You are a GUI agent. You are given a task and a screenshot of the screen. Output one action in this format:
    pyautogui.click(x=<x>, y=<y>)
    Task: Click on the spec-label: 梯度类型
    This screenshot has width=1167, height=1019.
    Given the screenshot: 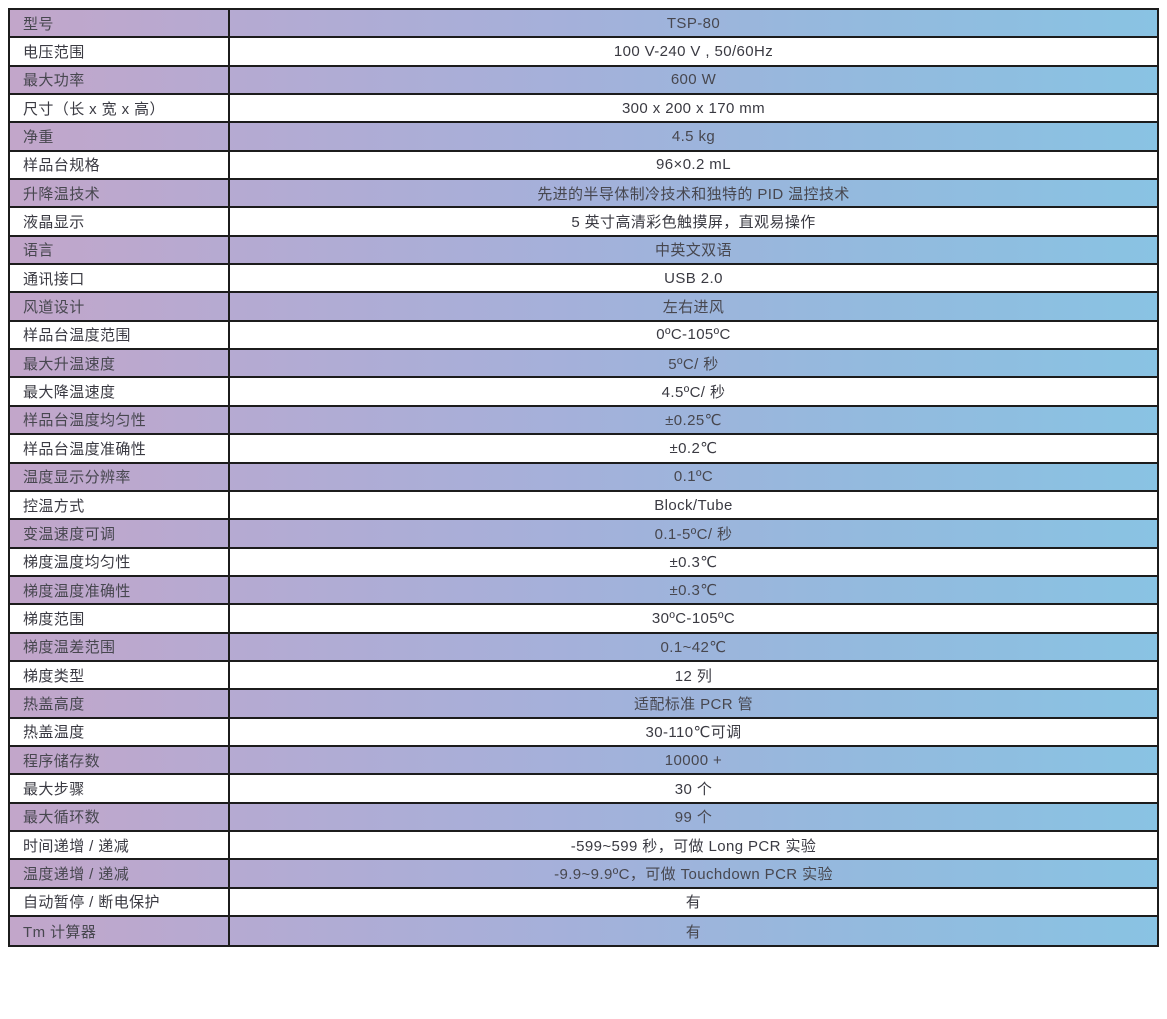 What is the action you would take?
    pyautogui.click(x=120, y=675)
    